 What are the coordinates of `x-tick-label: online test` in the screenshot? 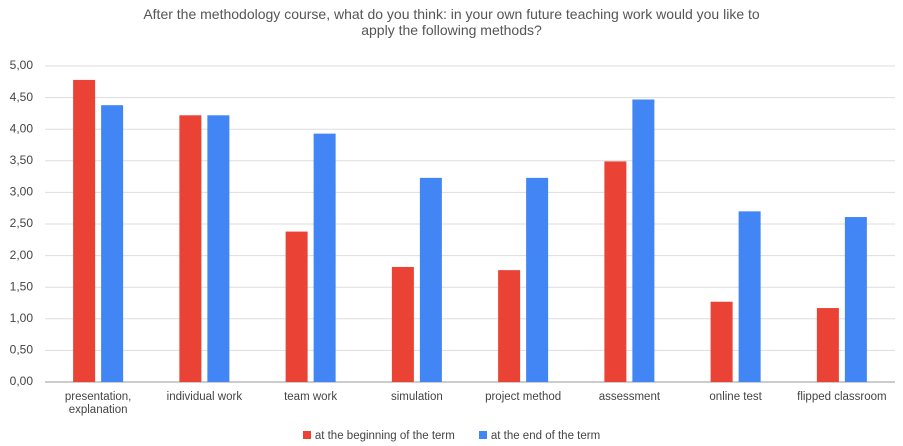 It's located at (735, 397).